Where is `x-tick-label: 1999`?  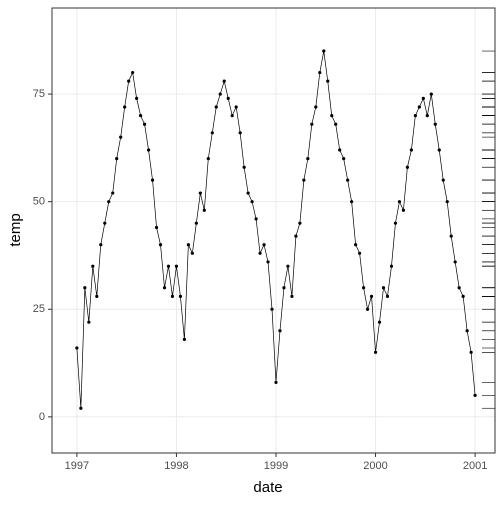
x-tick-label: 1999 is located at coordinates (276, 466).